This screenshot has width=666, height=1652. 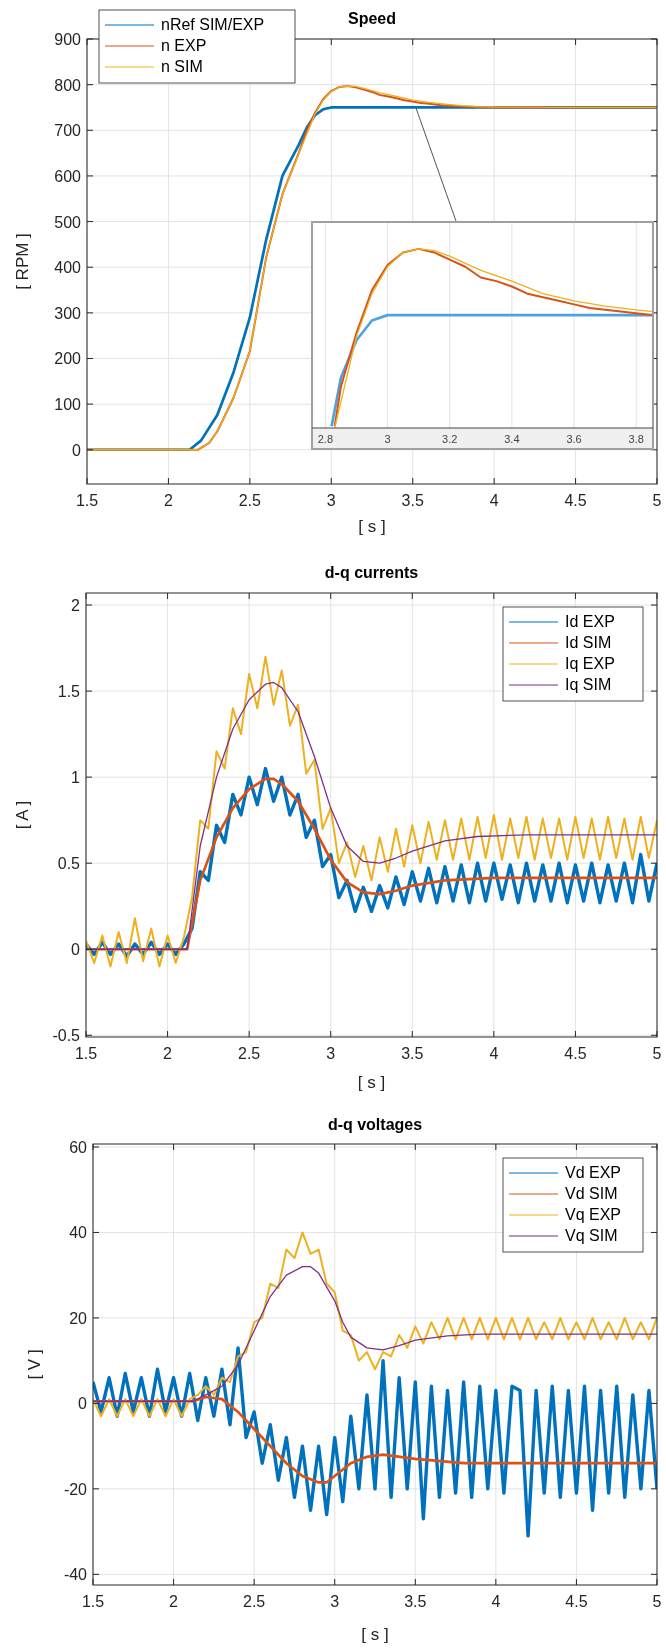 What do you see at coordinates (68, 176) in the screenshot?
I see `y-tick-label: 600` at bounding box center [68, 176].